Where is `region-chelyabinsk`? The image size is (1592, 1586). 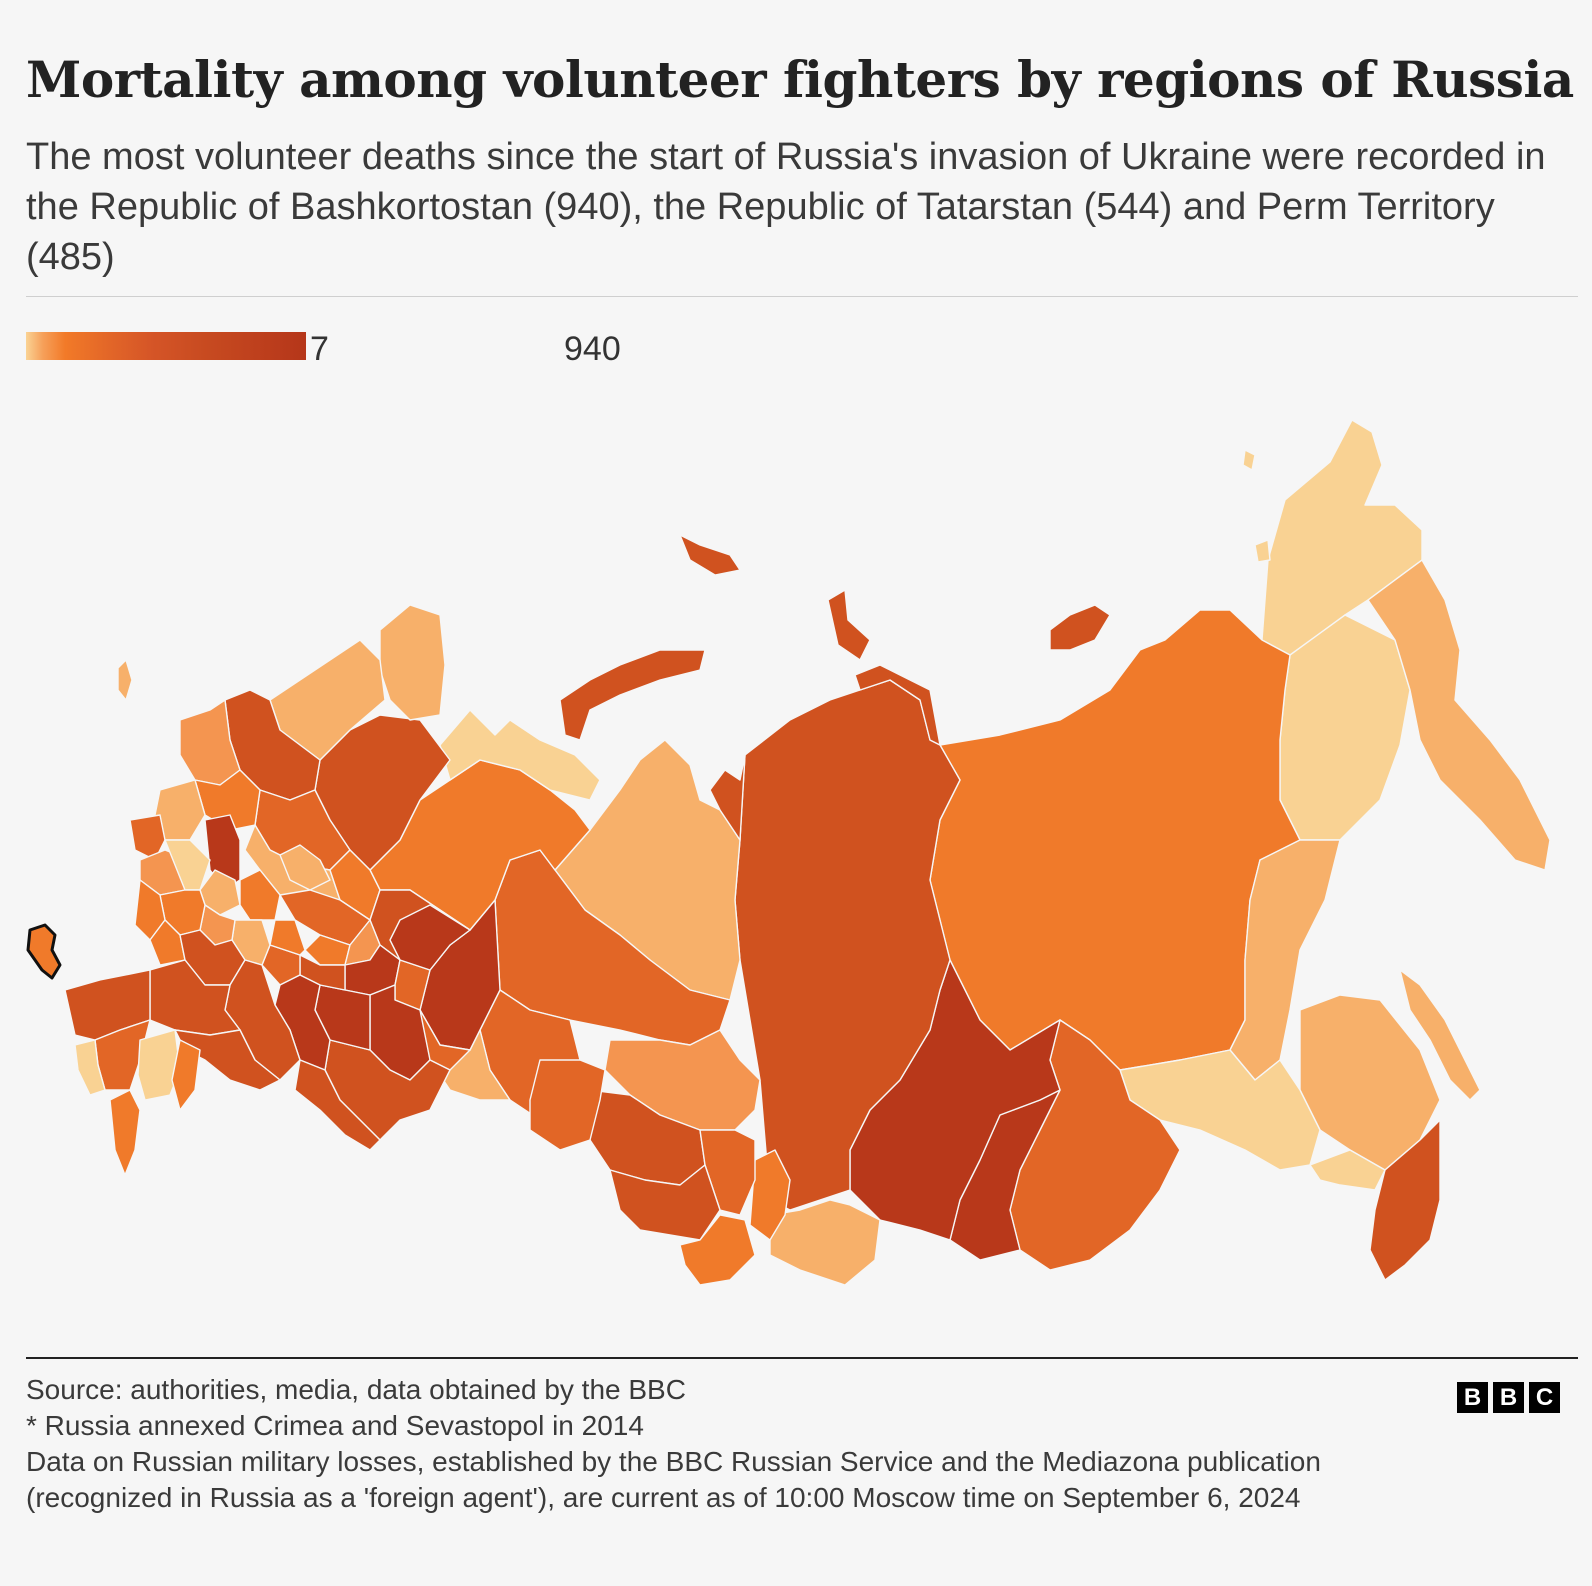 region-chelyabinsk is located at coordinates (445, 1040).